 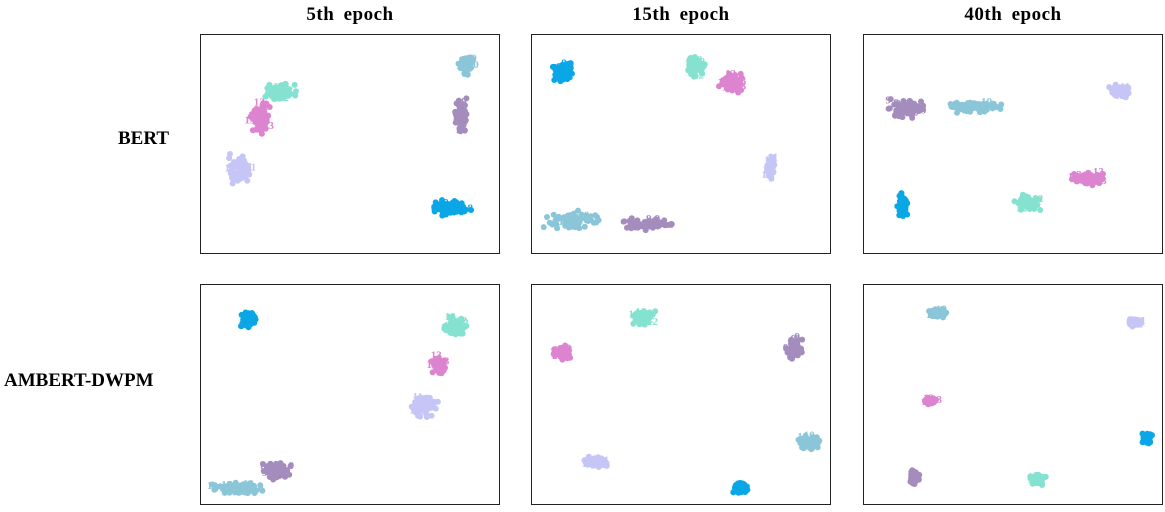 What do you see at coordinates (350, 14) in the screenshot?
I see `column-title-5th-epoch: 5th epoch` at bounding box center [350, 14].